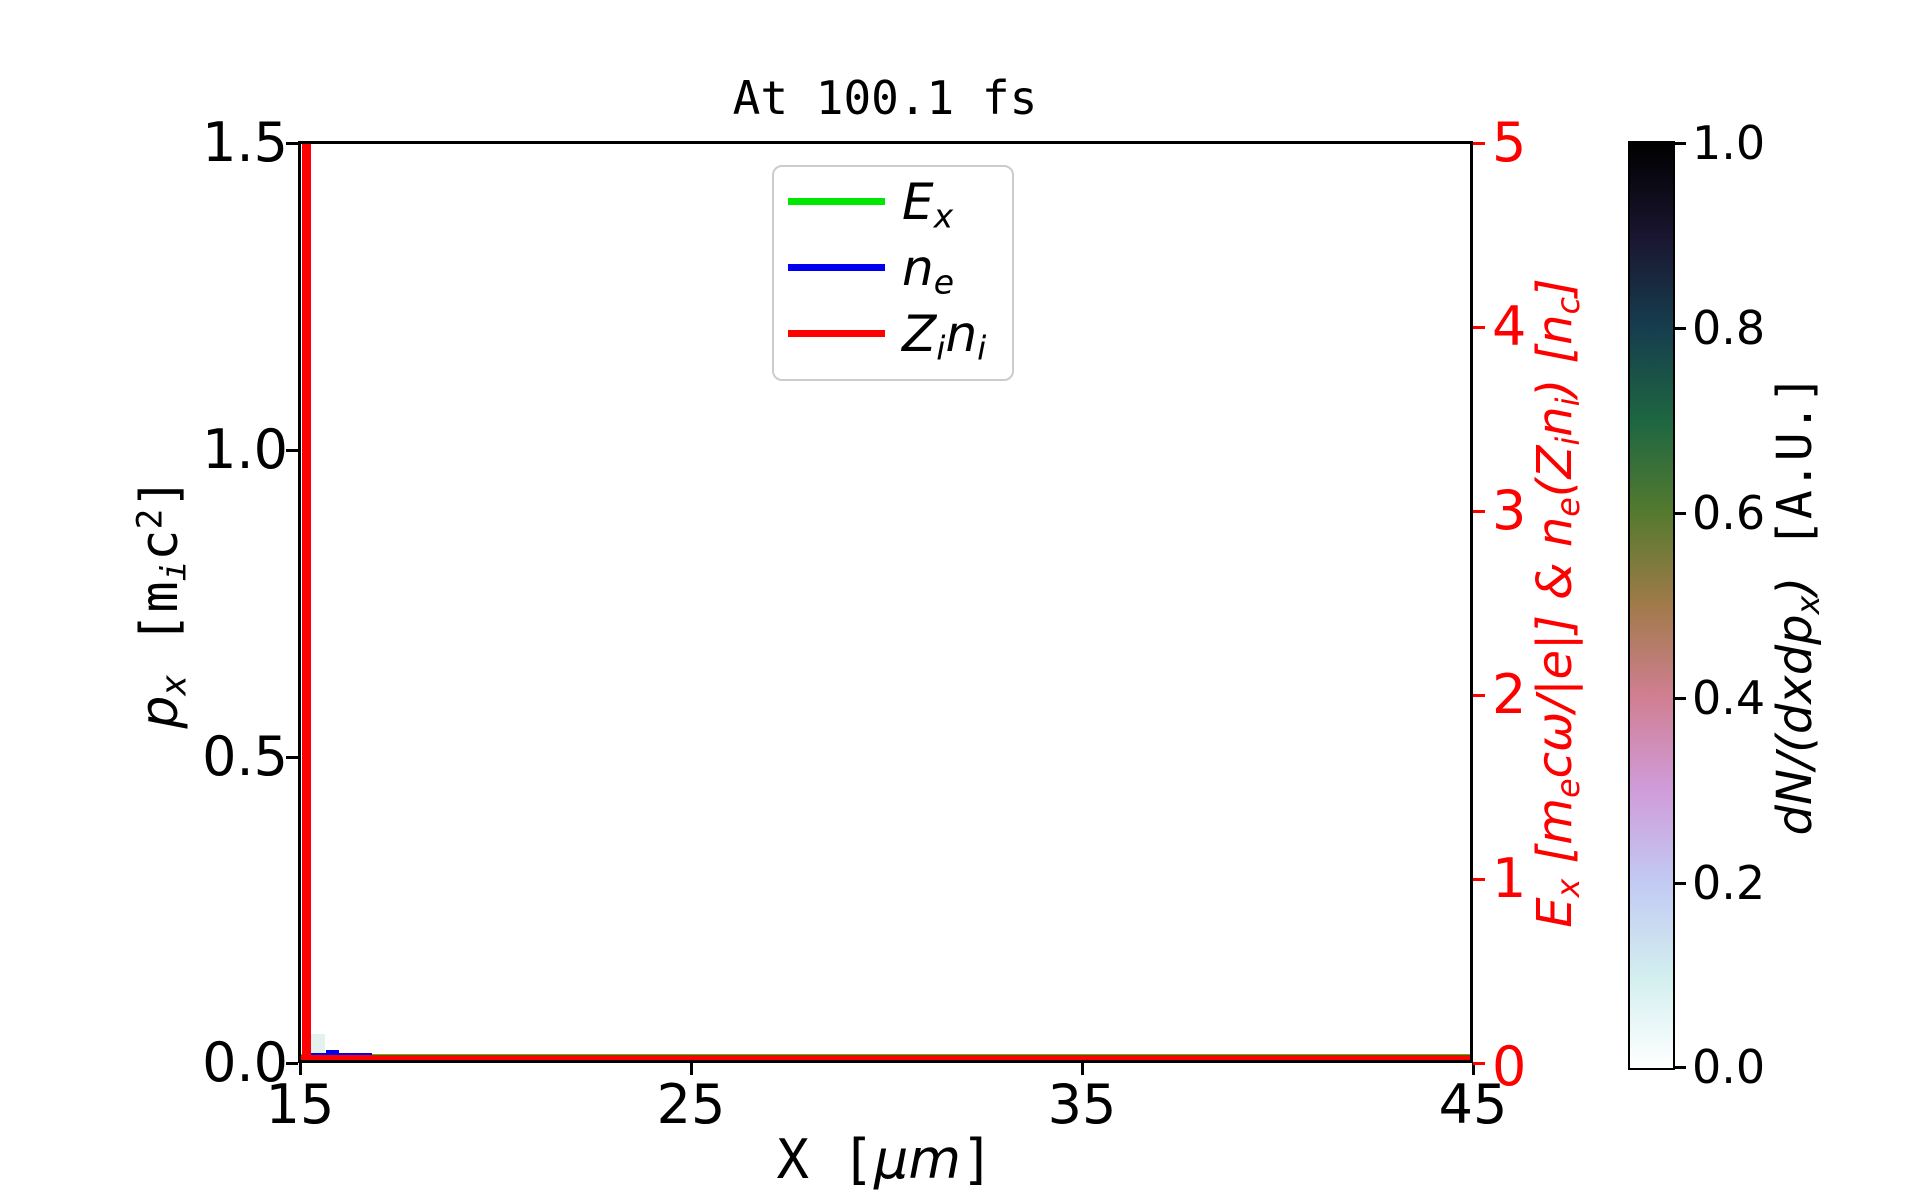 The width and height of the screenshot is (1920, 1200). Describe the element at coordinates (1509, 326) in the screenshot. I see `y-right-tick-label: 4` at that location.